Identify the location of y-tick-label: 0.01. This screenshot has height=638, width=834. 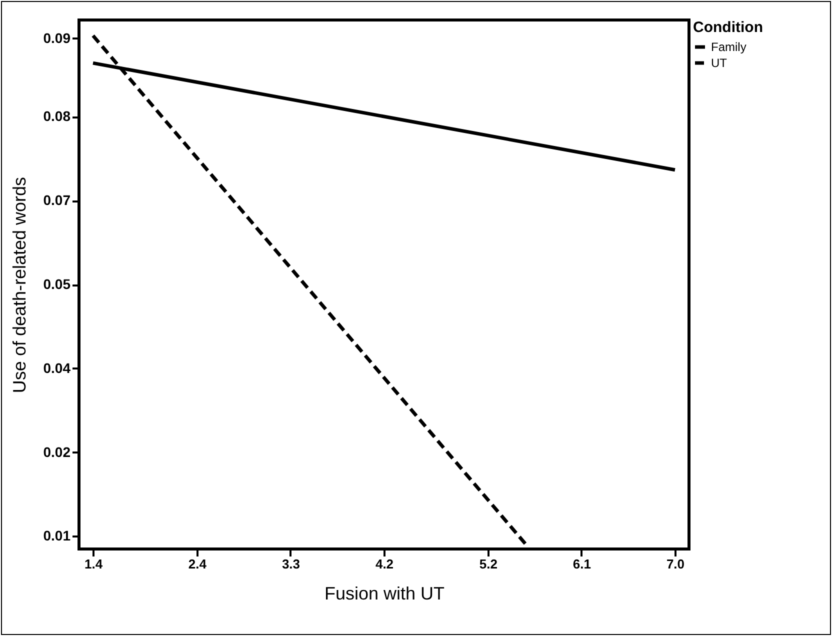
(57, 536).